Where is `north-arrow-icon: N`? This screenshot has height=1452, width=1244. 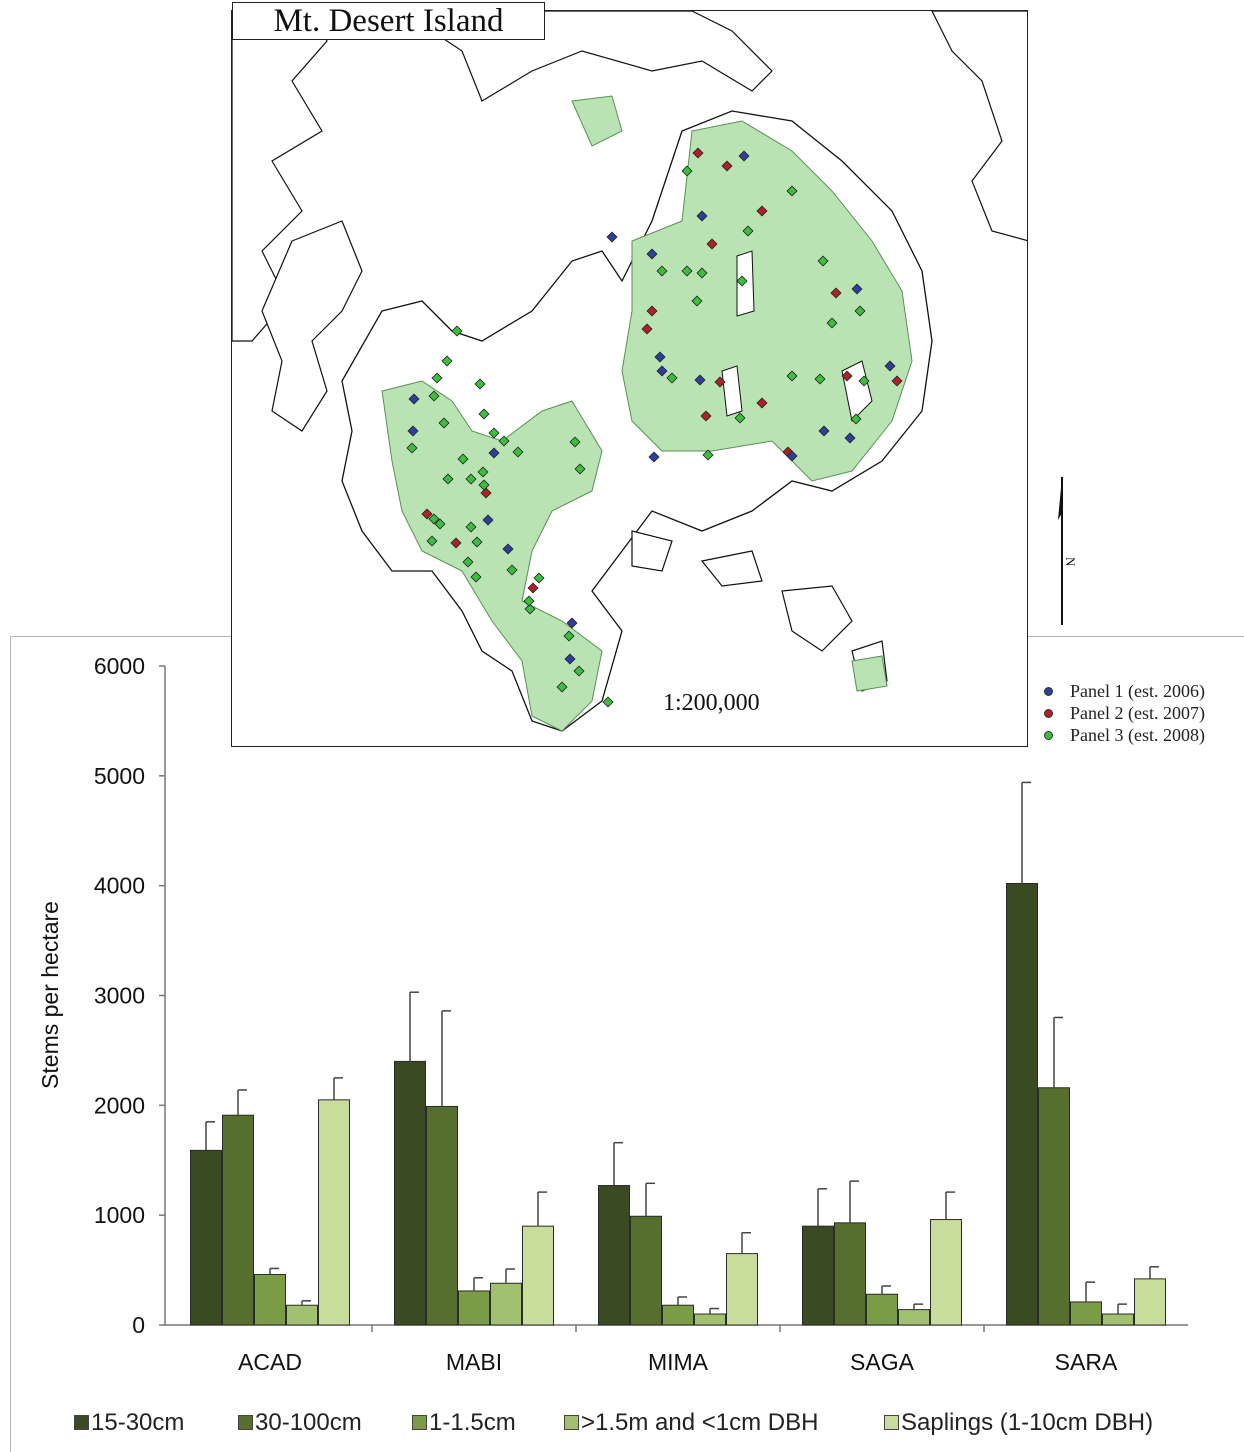 north-arrow-icon: N is located at coordinates (1068, 551).